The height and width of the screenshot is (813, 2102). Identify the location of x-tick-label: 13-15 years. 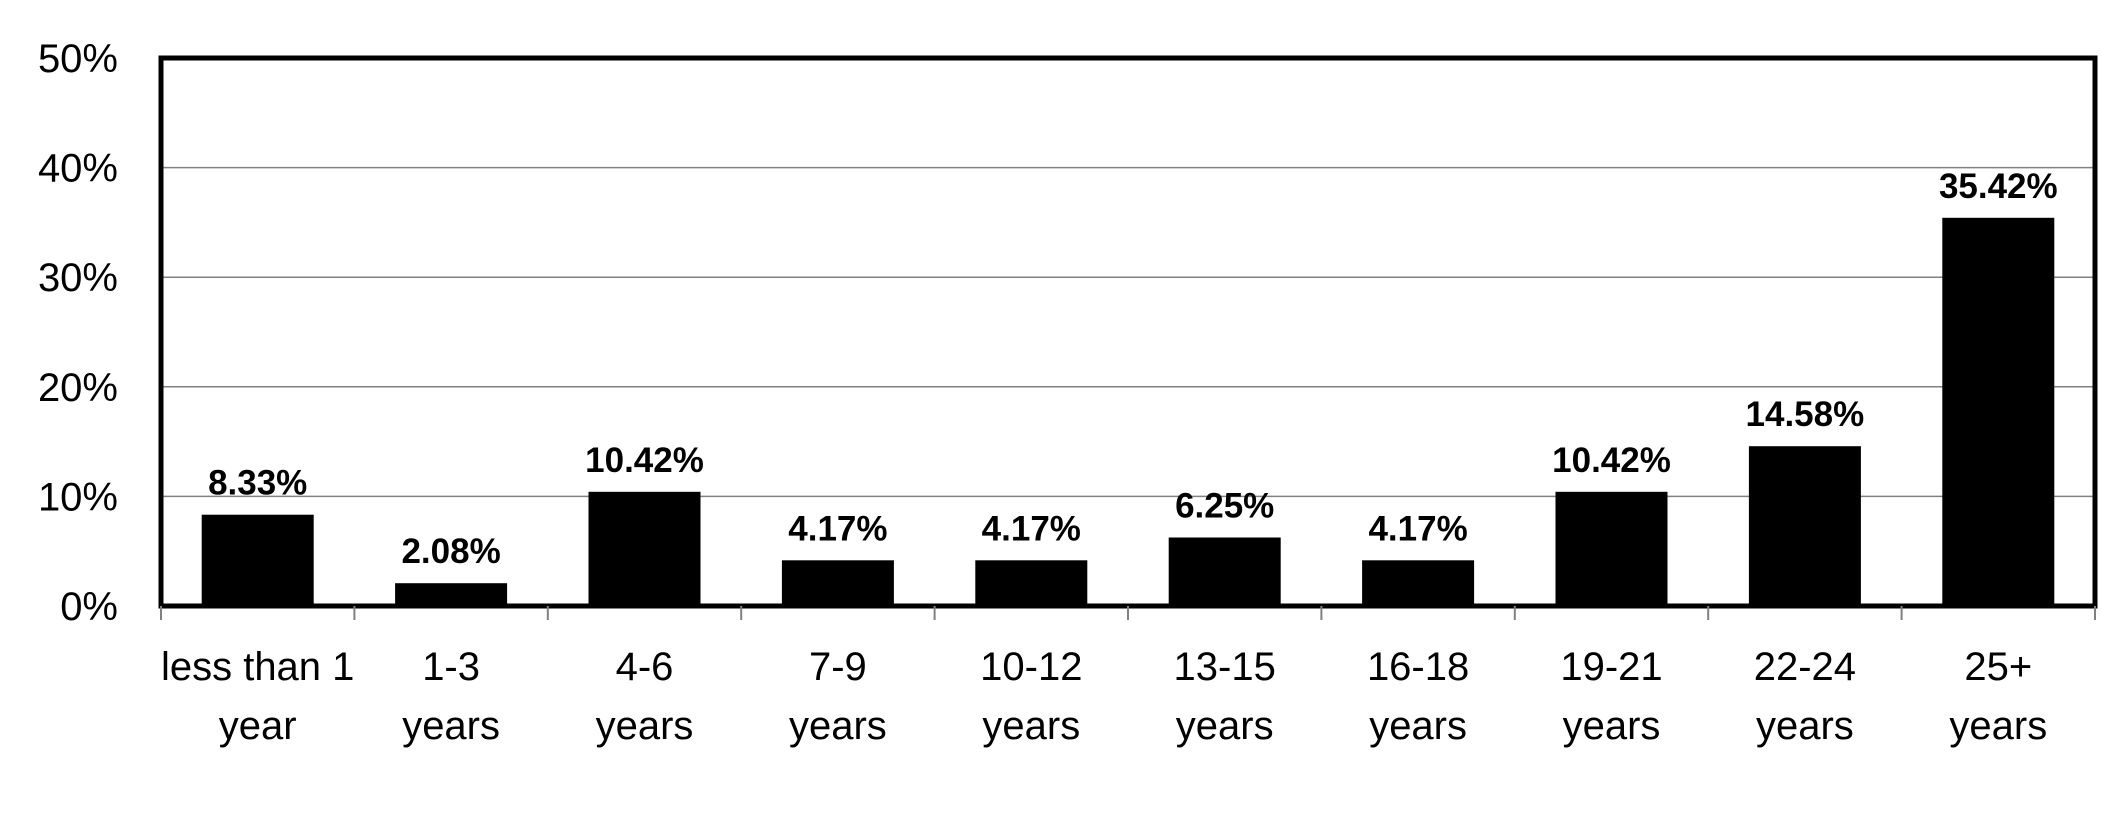
(1225, 696).